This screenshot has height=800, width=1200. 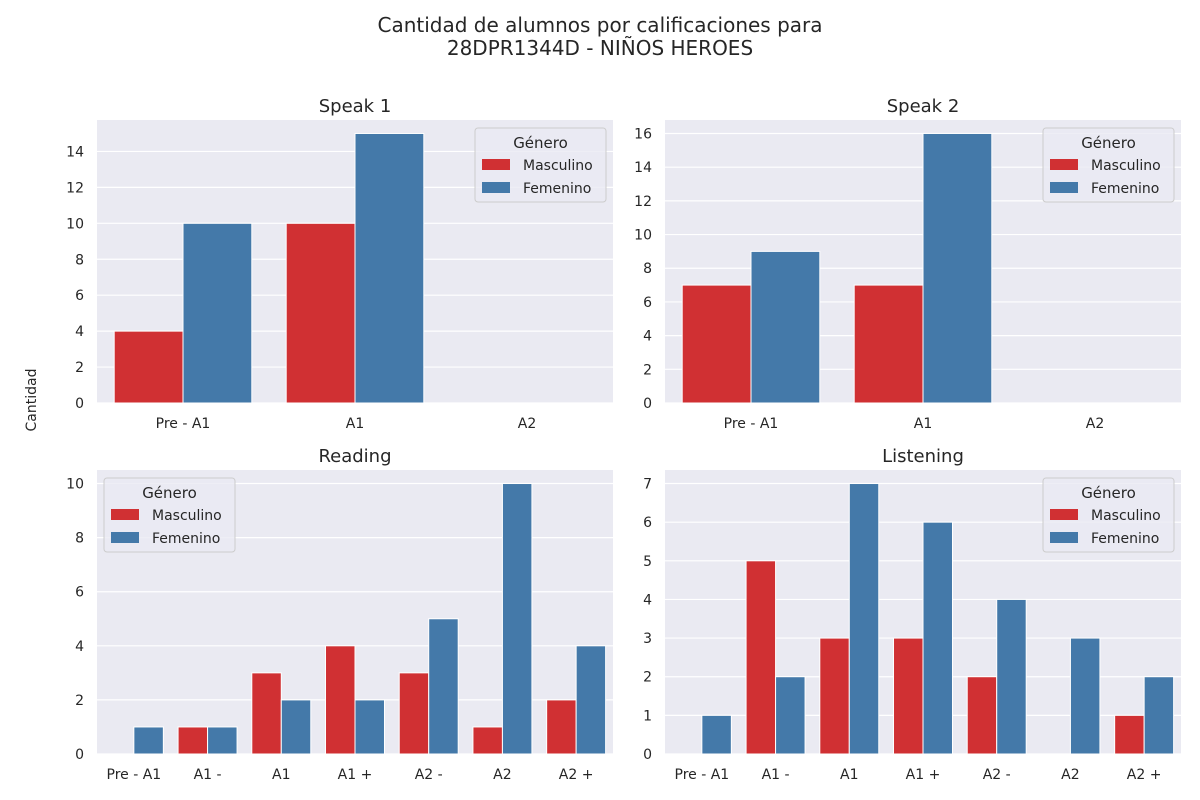 I want to click on panel-title: Reading, so click(x=354, y=456).